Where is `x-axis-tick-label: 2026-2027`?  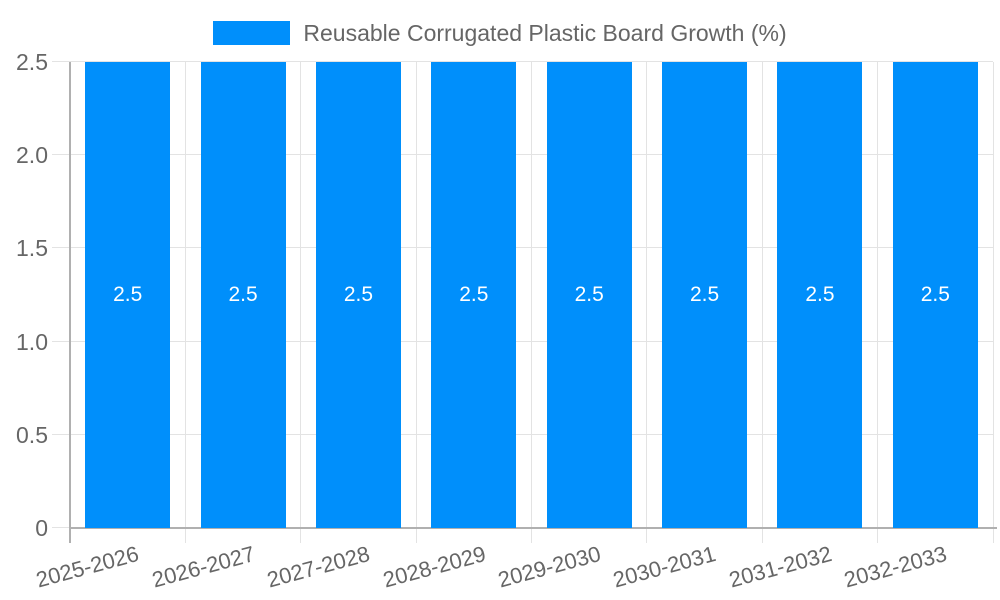 x-axis-tick-label: 2026-2027 is located at coordinates (203, 567).